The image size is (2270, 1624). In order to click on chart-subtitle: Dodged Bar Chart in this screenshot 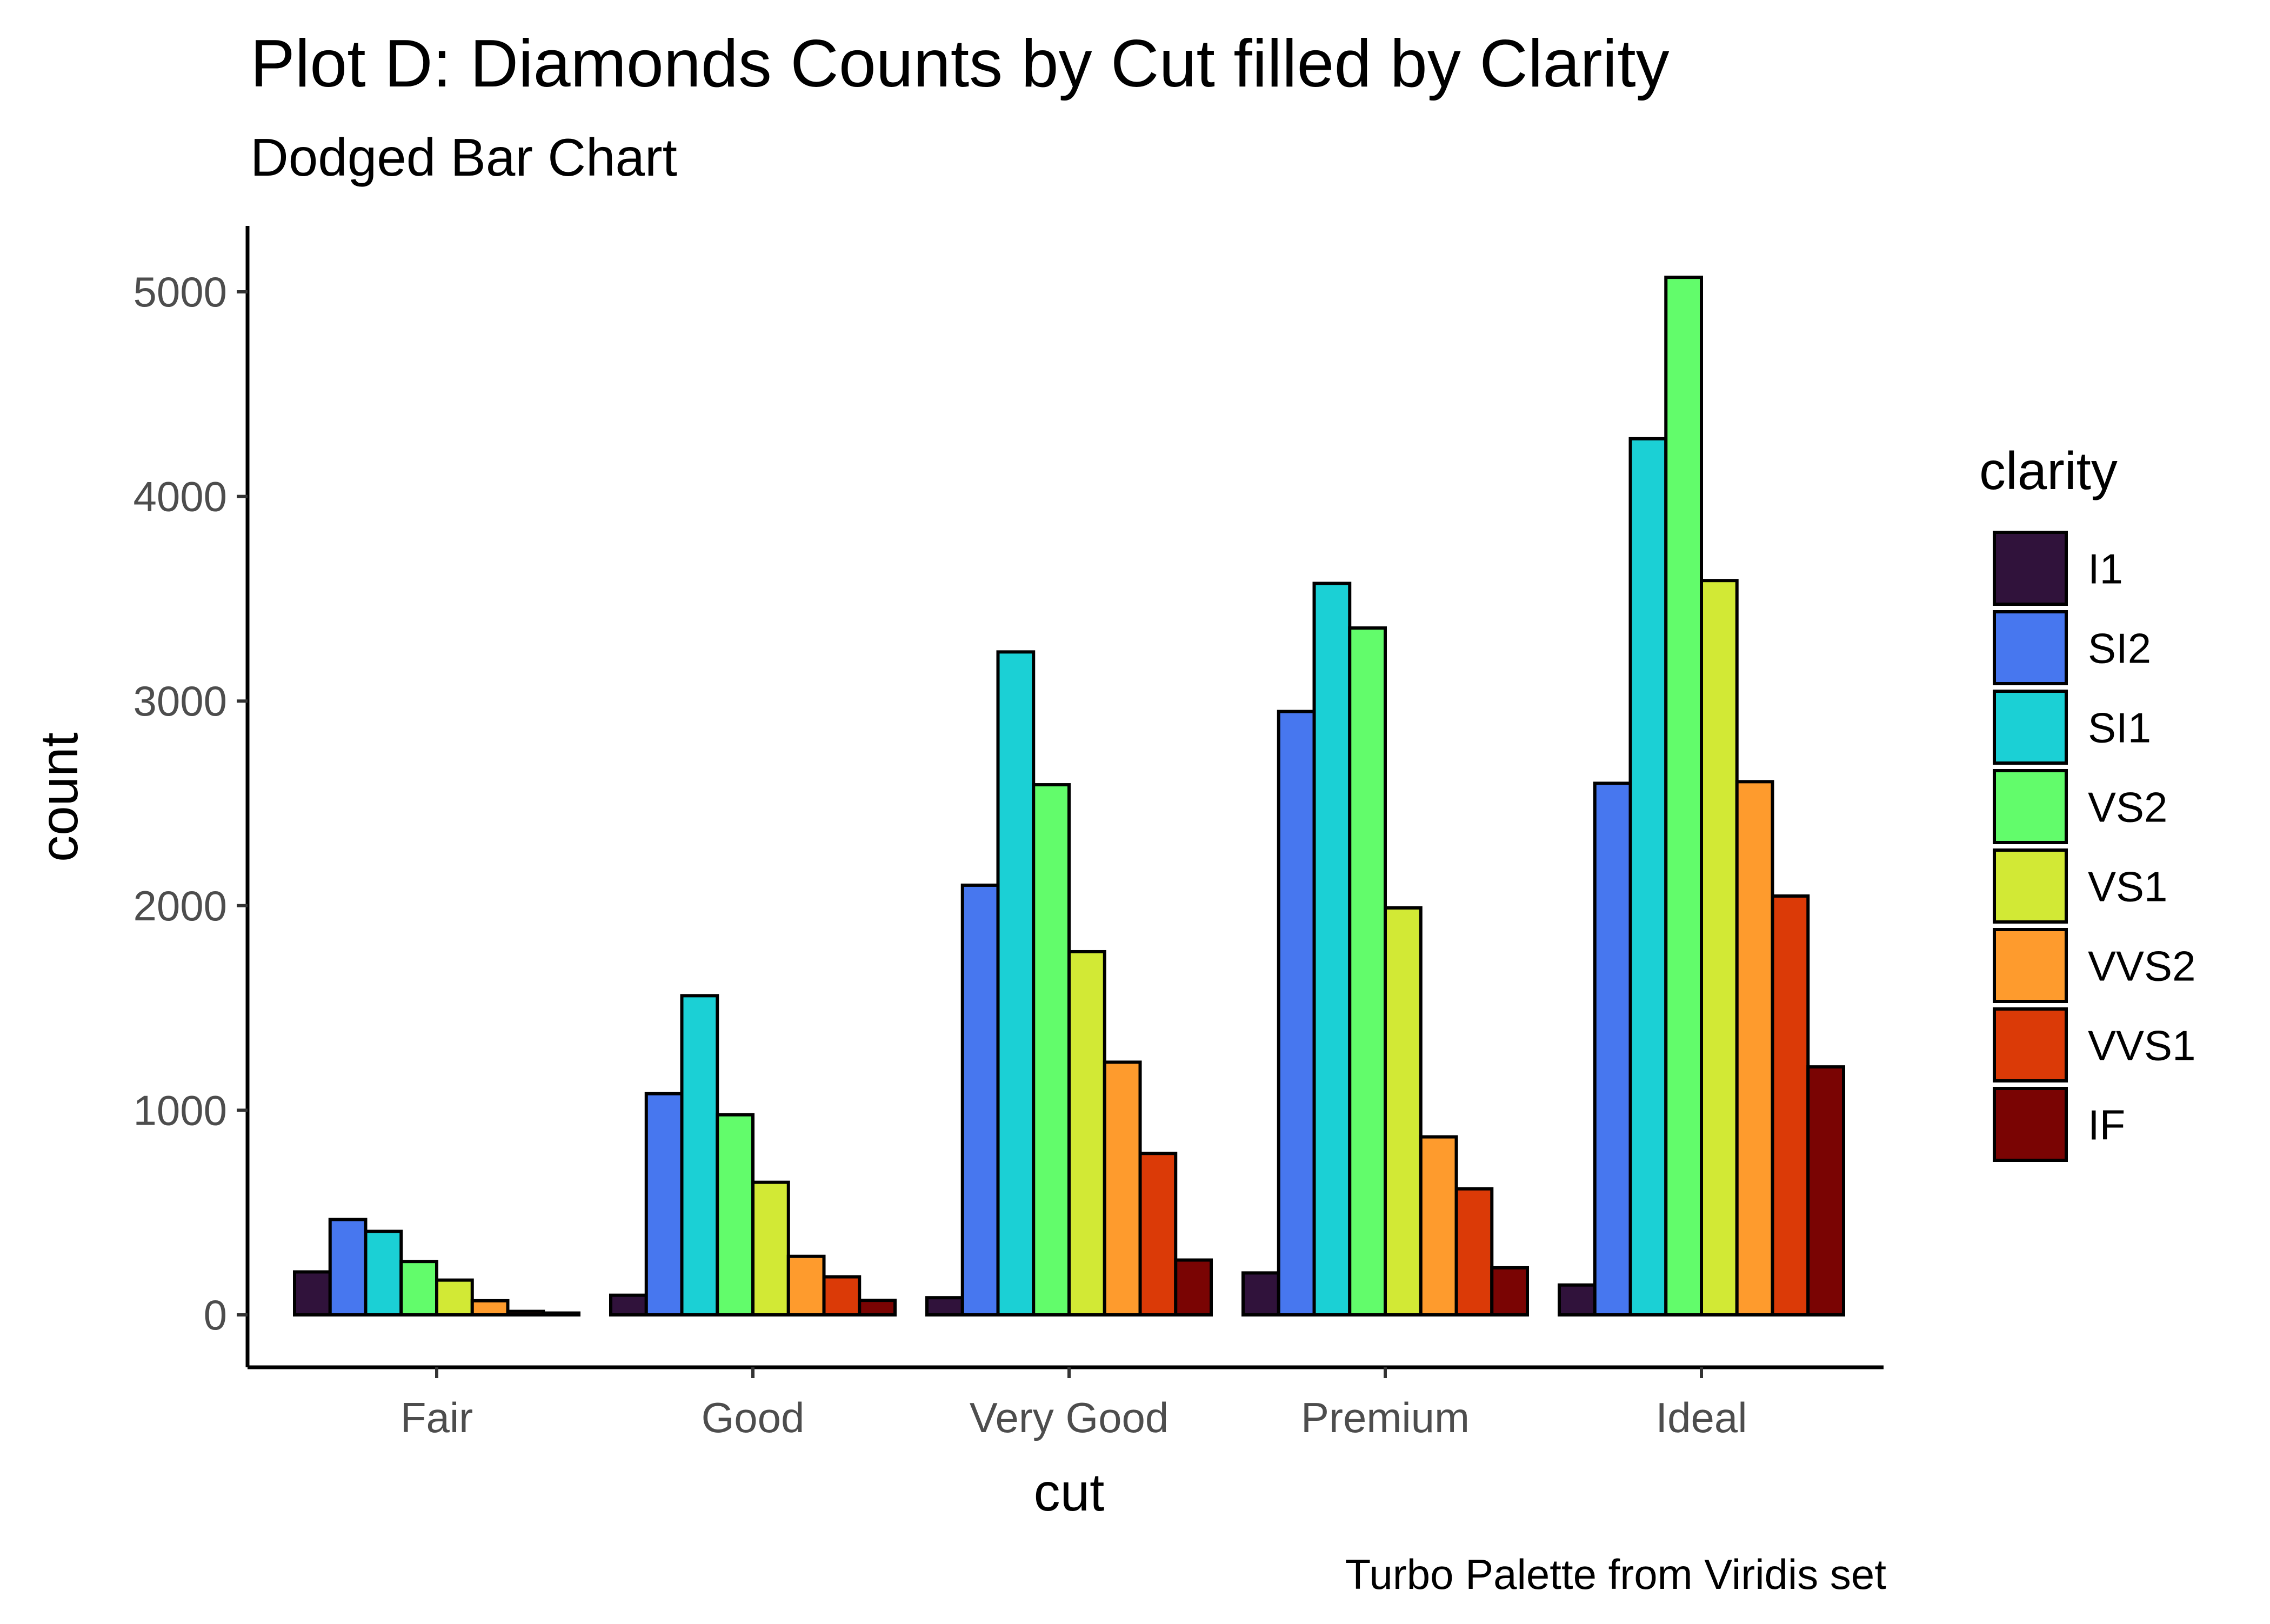, I will do `click(463, 157)`.